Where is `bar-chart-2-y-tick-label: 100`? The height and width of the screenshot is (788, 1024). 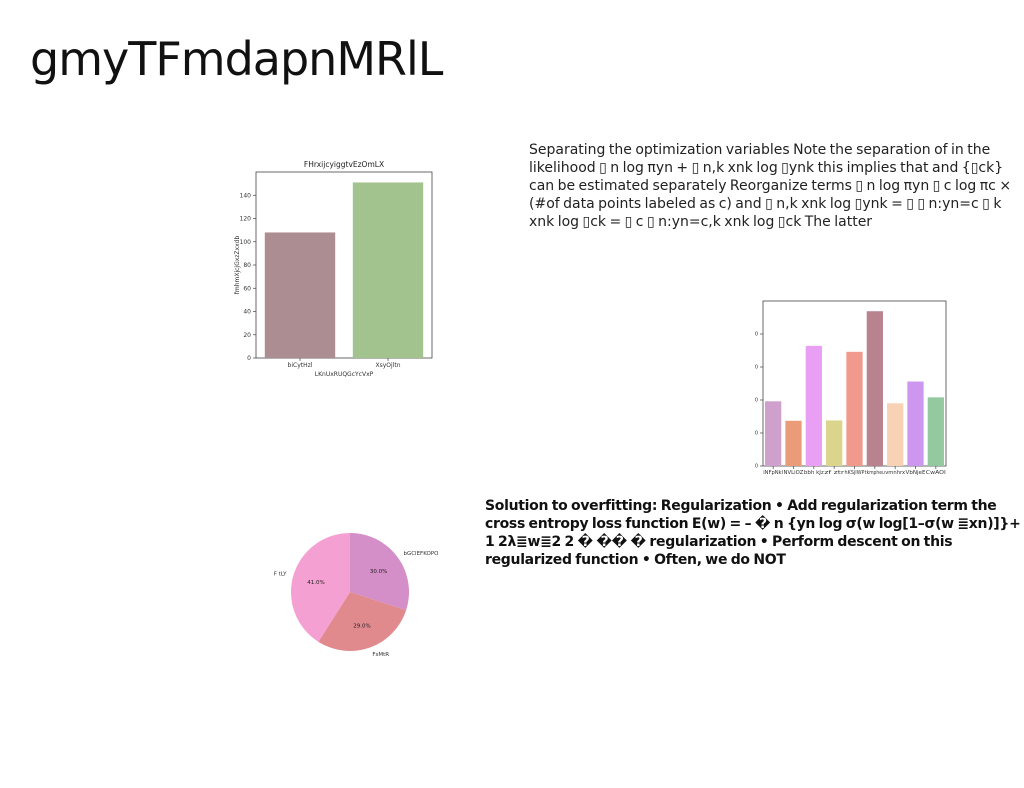 bar-chart-2-y-tick-label: 100 is located at coordinates (756, 434).